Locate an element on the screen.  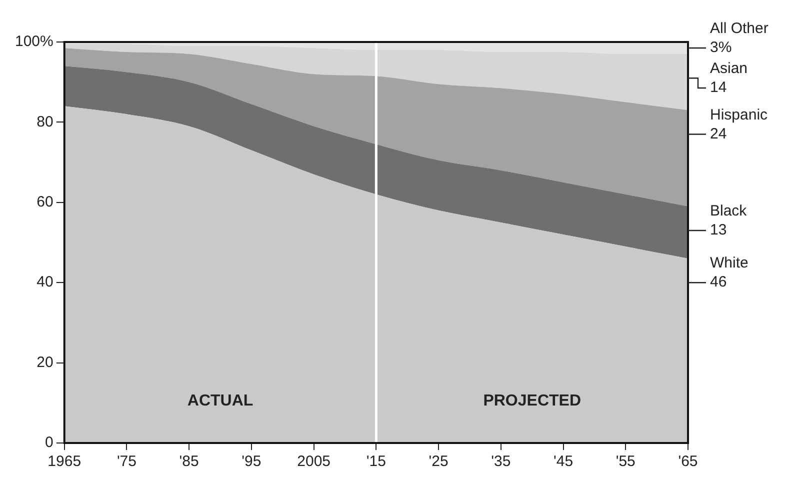
x-tick-label: '65 is located at coordinates (688, 461).